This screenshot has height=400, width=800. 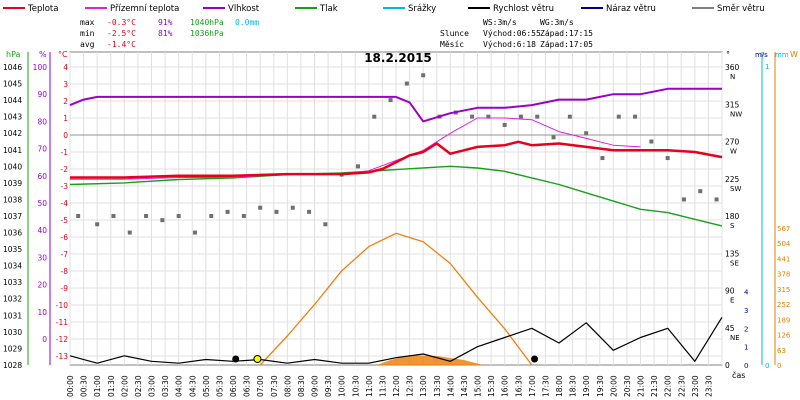 I want to click on axis-tick-dir-name: E, so click(x=732, y=301).